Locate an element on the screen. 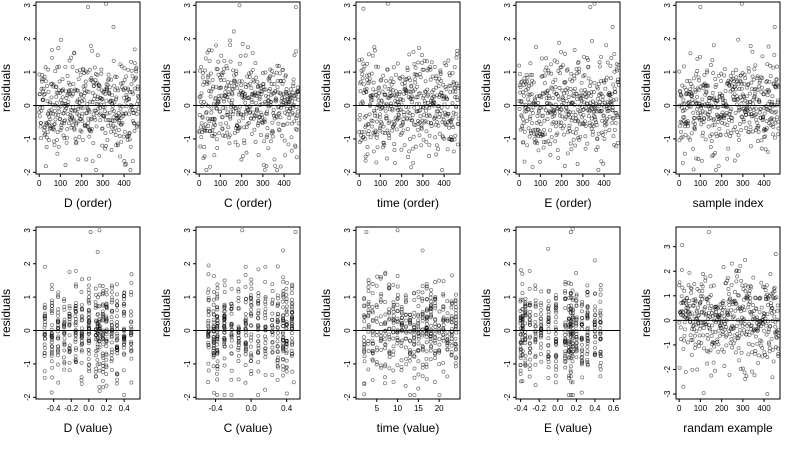  y-tick-label: 1 is located at coordinates (507, 71).